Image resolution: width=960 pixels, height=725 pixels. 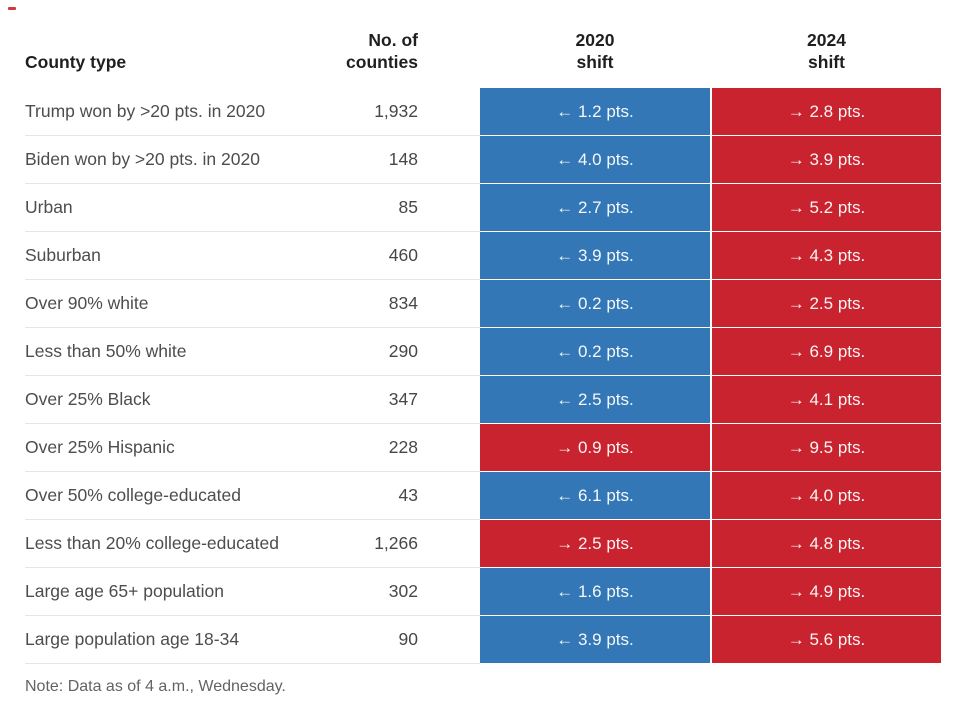 What do you see at coordinates (595, 208) in the screenshot?
I see `shift-2020-cell: ← 2.7 pts.` at bounding box center [595, 208].